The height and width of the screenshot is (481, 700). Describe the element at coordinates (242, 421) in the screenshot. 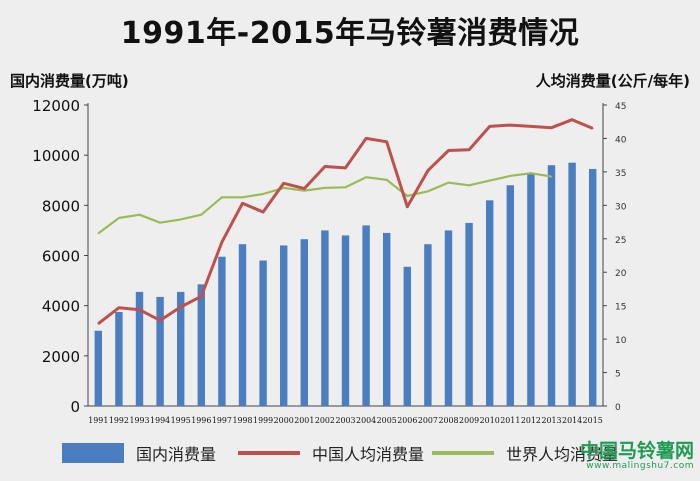

I see `x-tick-label: 1998` at that location.